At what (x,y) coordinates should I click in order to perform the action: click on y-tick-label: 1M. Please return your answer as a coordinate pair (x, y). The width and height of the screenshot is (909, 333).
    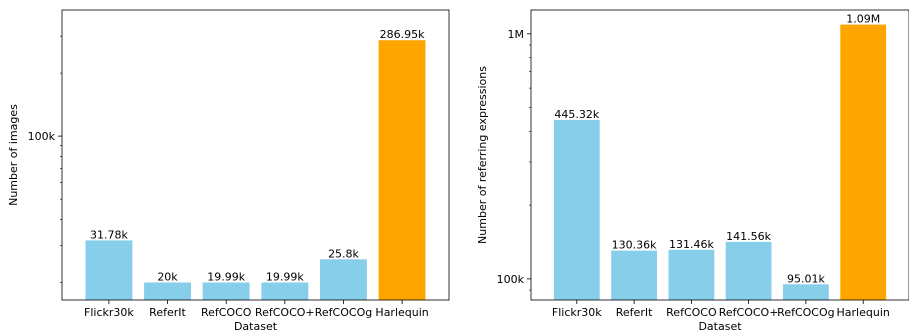
    Looking at the image, I should click on (516, 34).